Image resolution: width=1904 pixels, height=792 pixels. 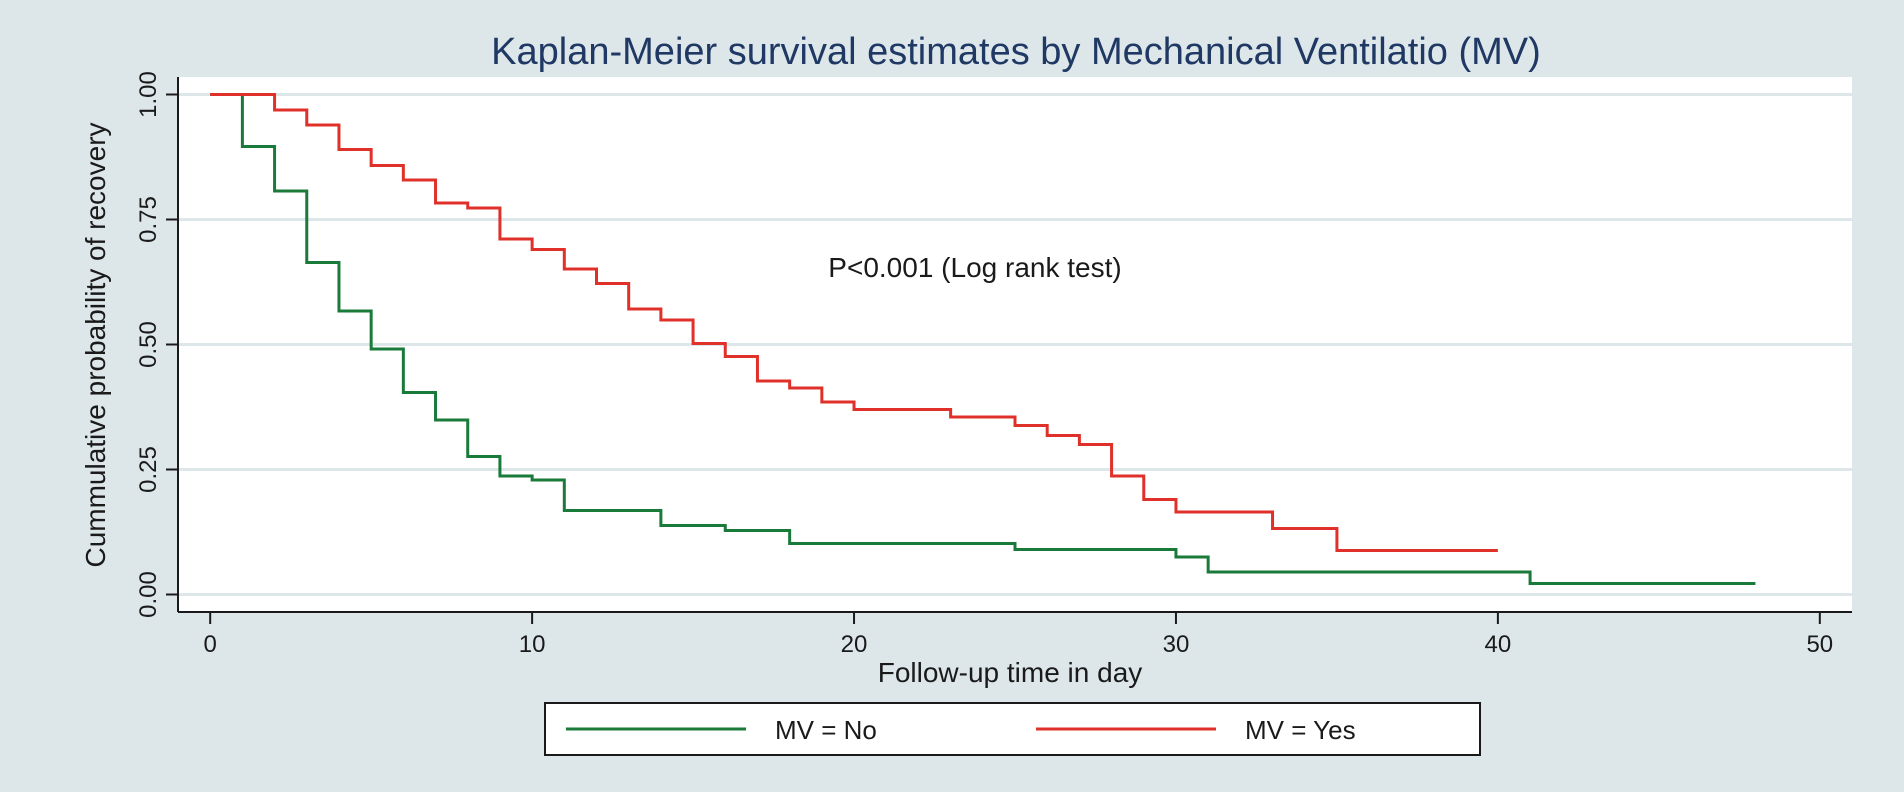 What do you see at coordinates (1018, 635) in the screenshot?
I see `x-axis: 0 10 20 30 40 50` at bounding box center [1018, 635].